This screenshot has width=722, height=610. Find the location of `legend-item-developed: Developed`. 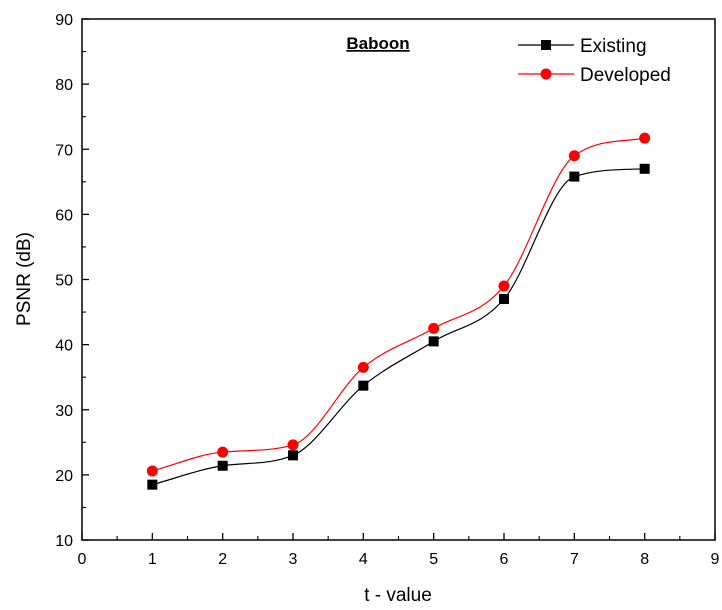

legend-item-developed: Developed is located at coordinates (594, 75).